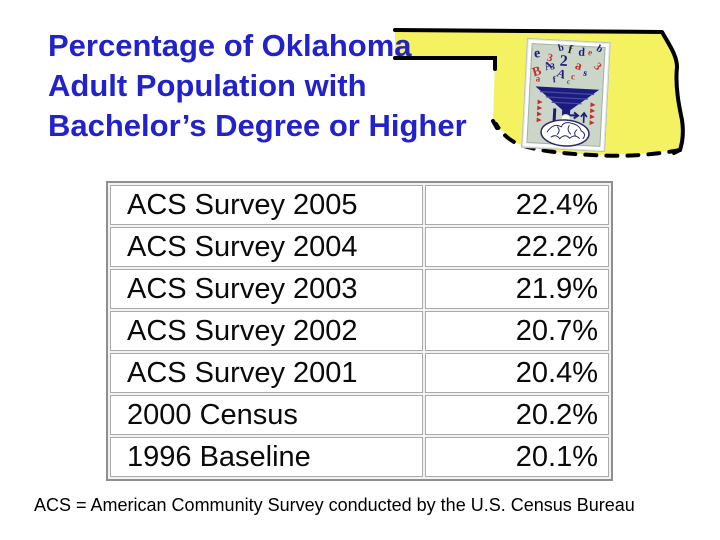 This screenshot has width=720, height=540. I want to click on survey-value: 20.1%, so click(517, 457).